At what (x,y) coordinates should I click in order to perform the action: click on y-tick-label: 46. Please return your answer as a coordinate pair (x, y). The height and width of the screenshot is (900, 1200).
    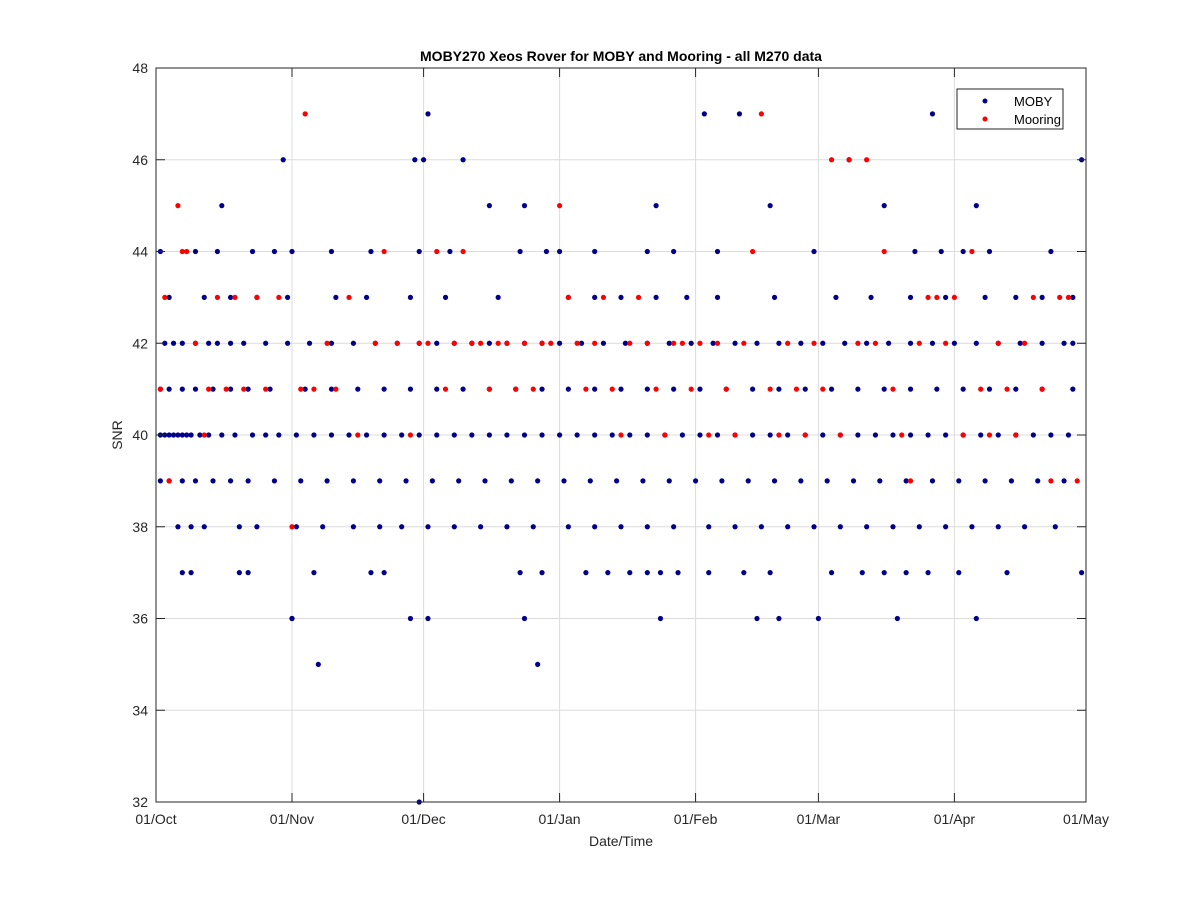
    Looking at the image, I should click on (140, 160).